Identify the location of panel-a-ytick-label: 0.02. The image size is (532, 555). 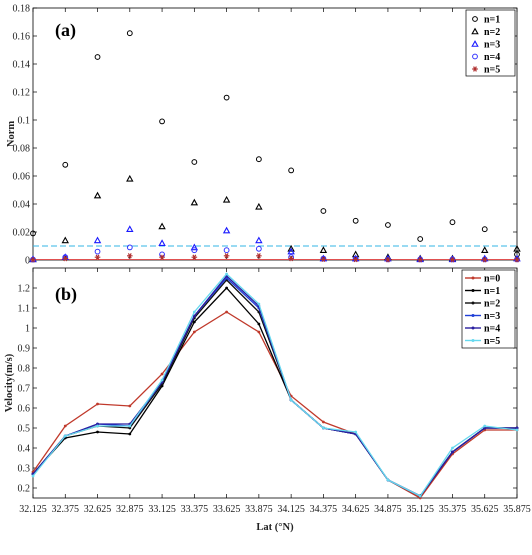
(22, 233).